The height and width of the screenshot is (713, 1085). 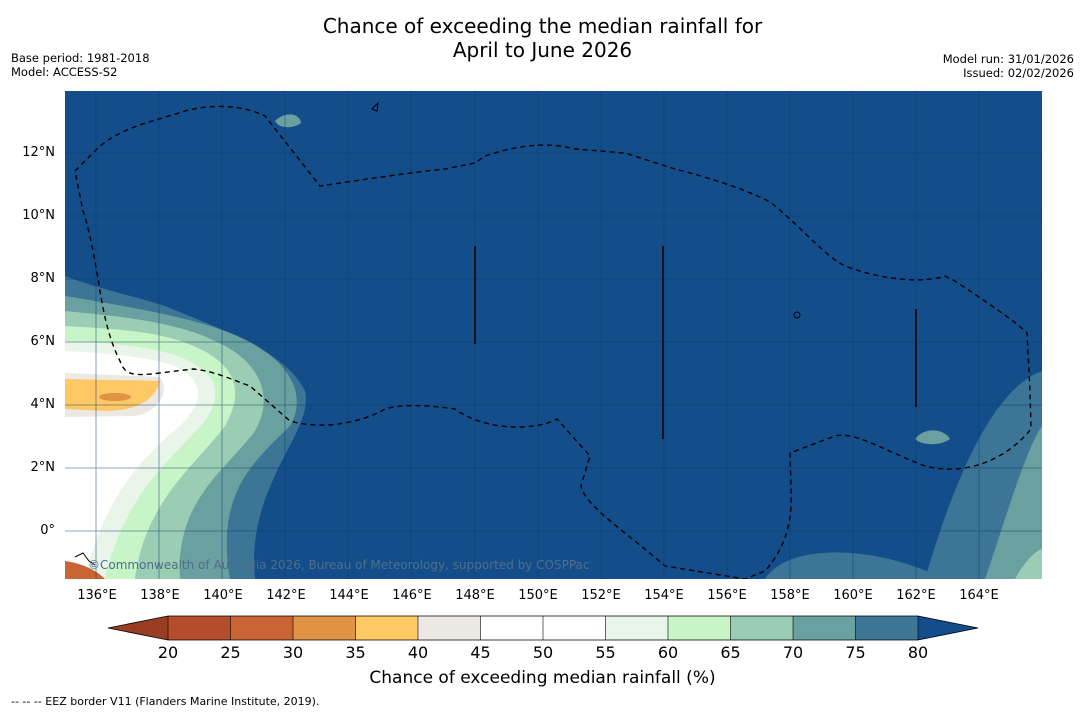 What do you see at coordinates (223, 595) in the screenshot?
I see `lon-label-140e: 140°E` at bounding box center [223, 595].